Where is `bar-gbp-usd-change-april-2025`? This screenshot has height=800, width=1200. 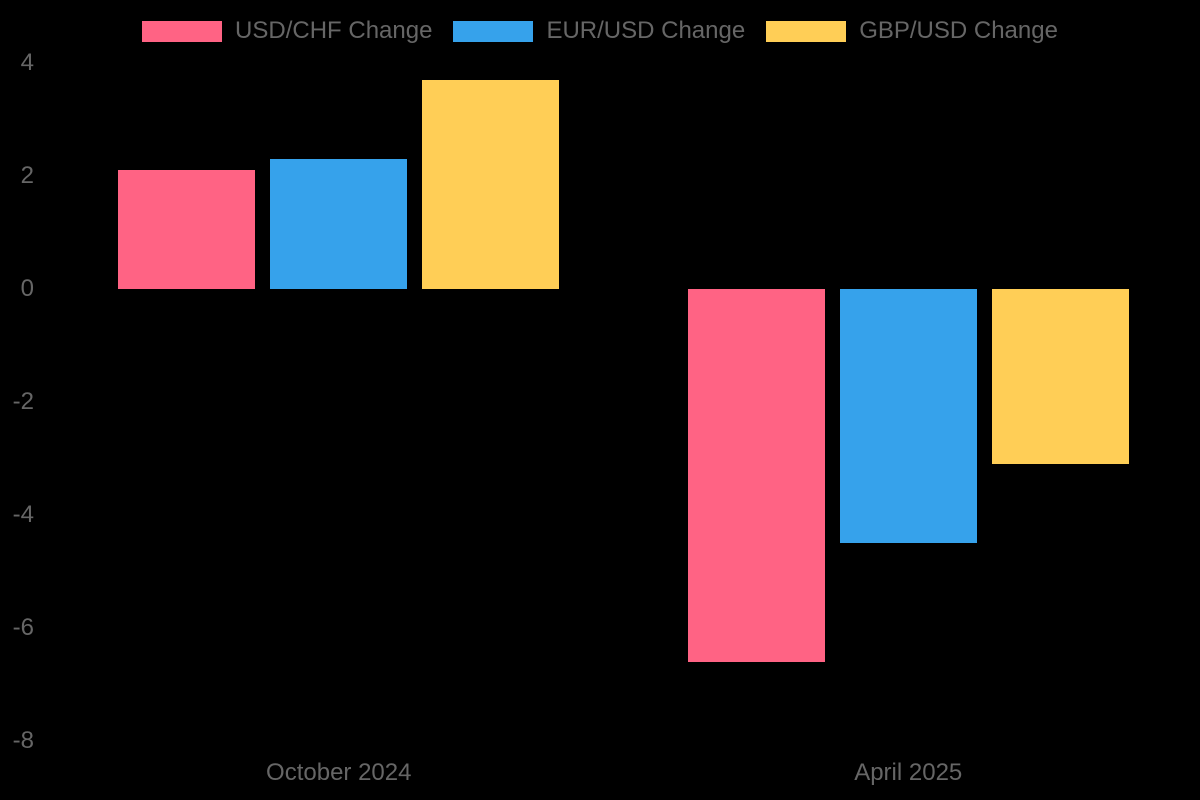 bar-gbp-usd-change-april-2025 is located at coordinates (1060, 377).